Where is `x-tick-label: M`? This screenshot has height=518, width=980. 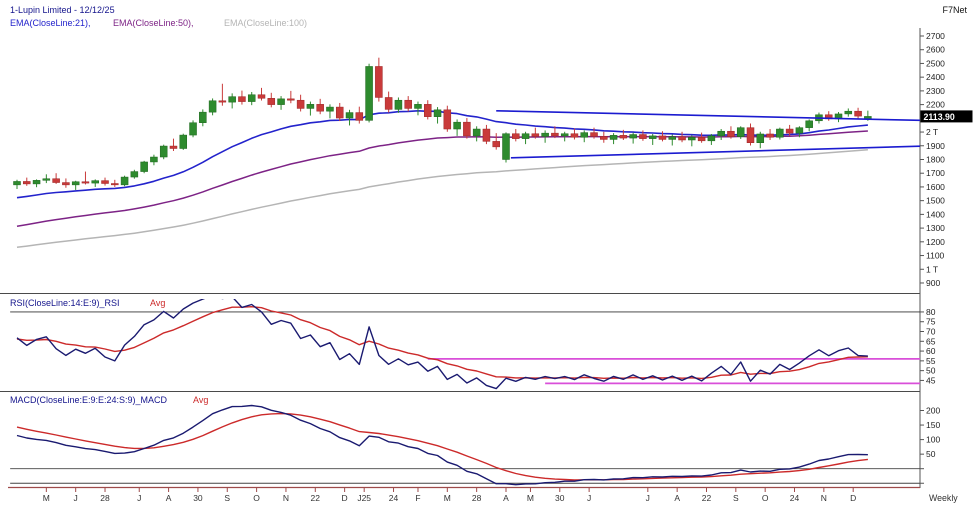
x-tick-label: M is located at coordinates (530, 498).